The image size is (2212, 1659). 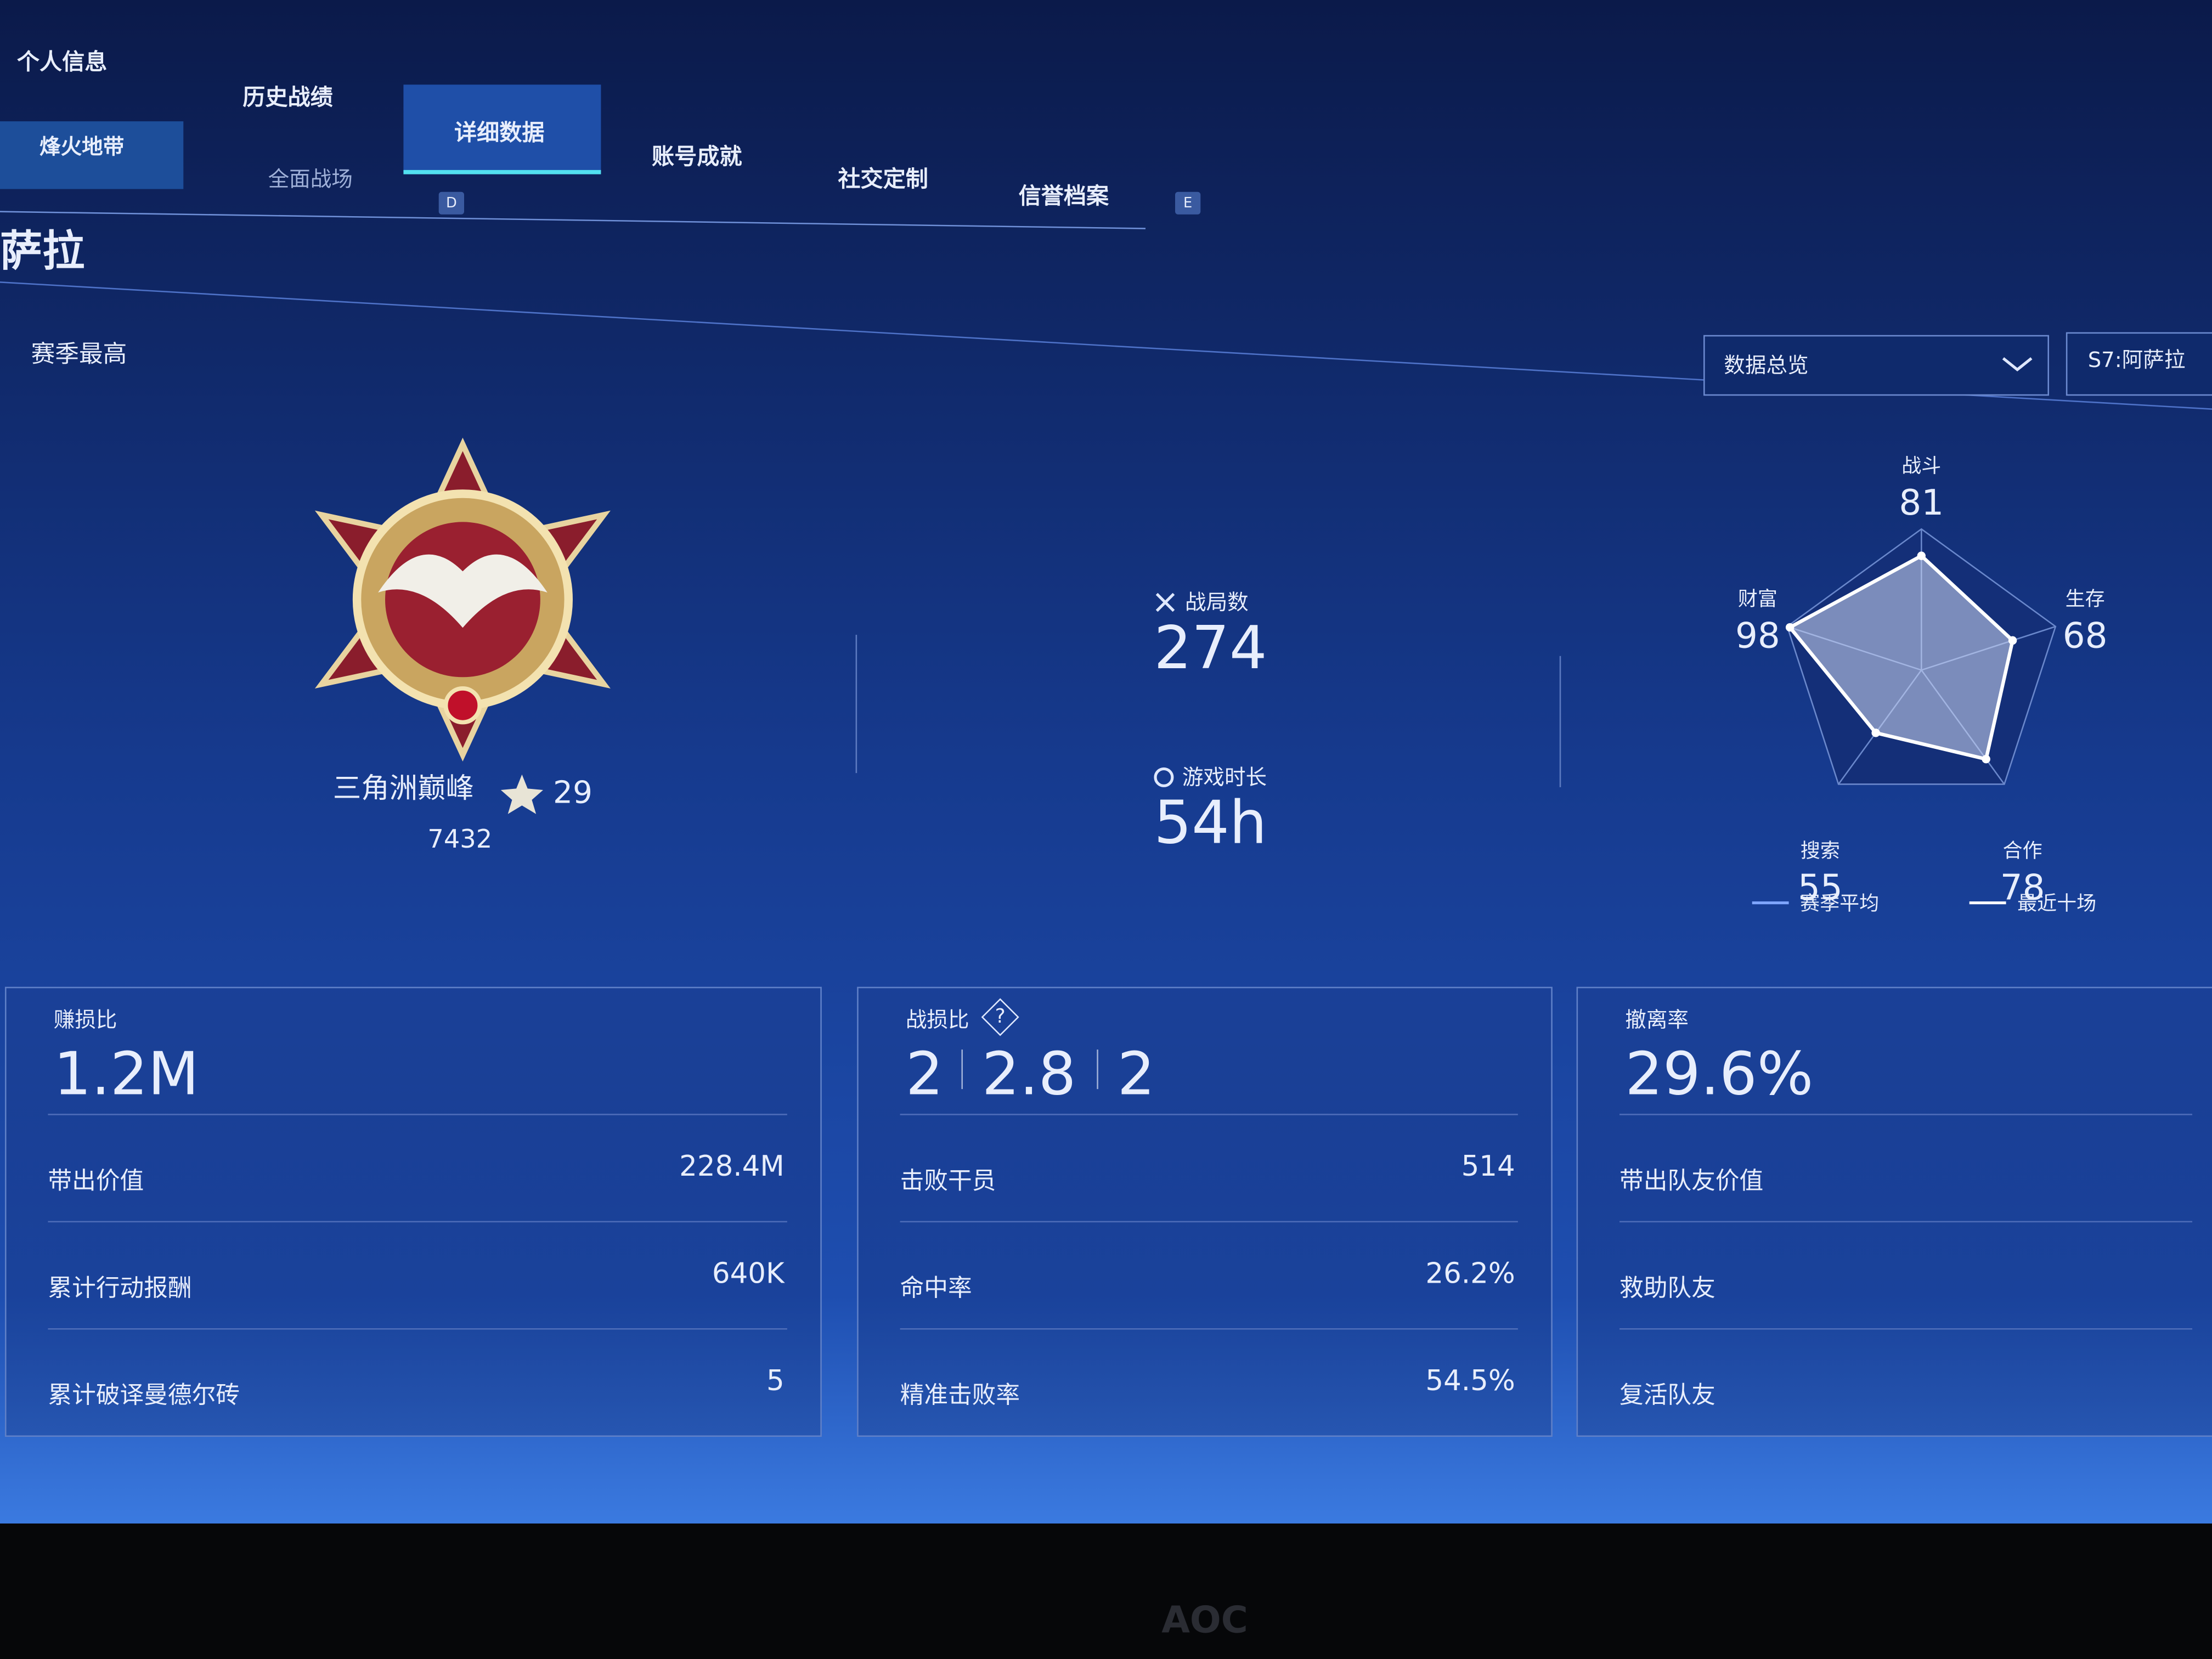 I want to click on season-best-label: 赛季最高, so click(x=79, y=354).